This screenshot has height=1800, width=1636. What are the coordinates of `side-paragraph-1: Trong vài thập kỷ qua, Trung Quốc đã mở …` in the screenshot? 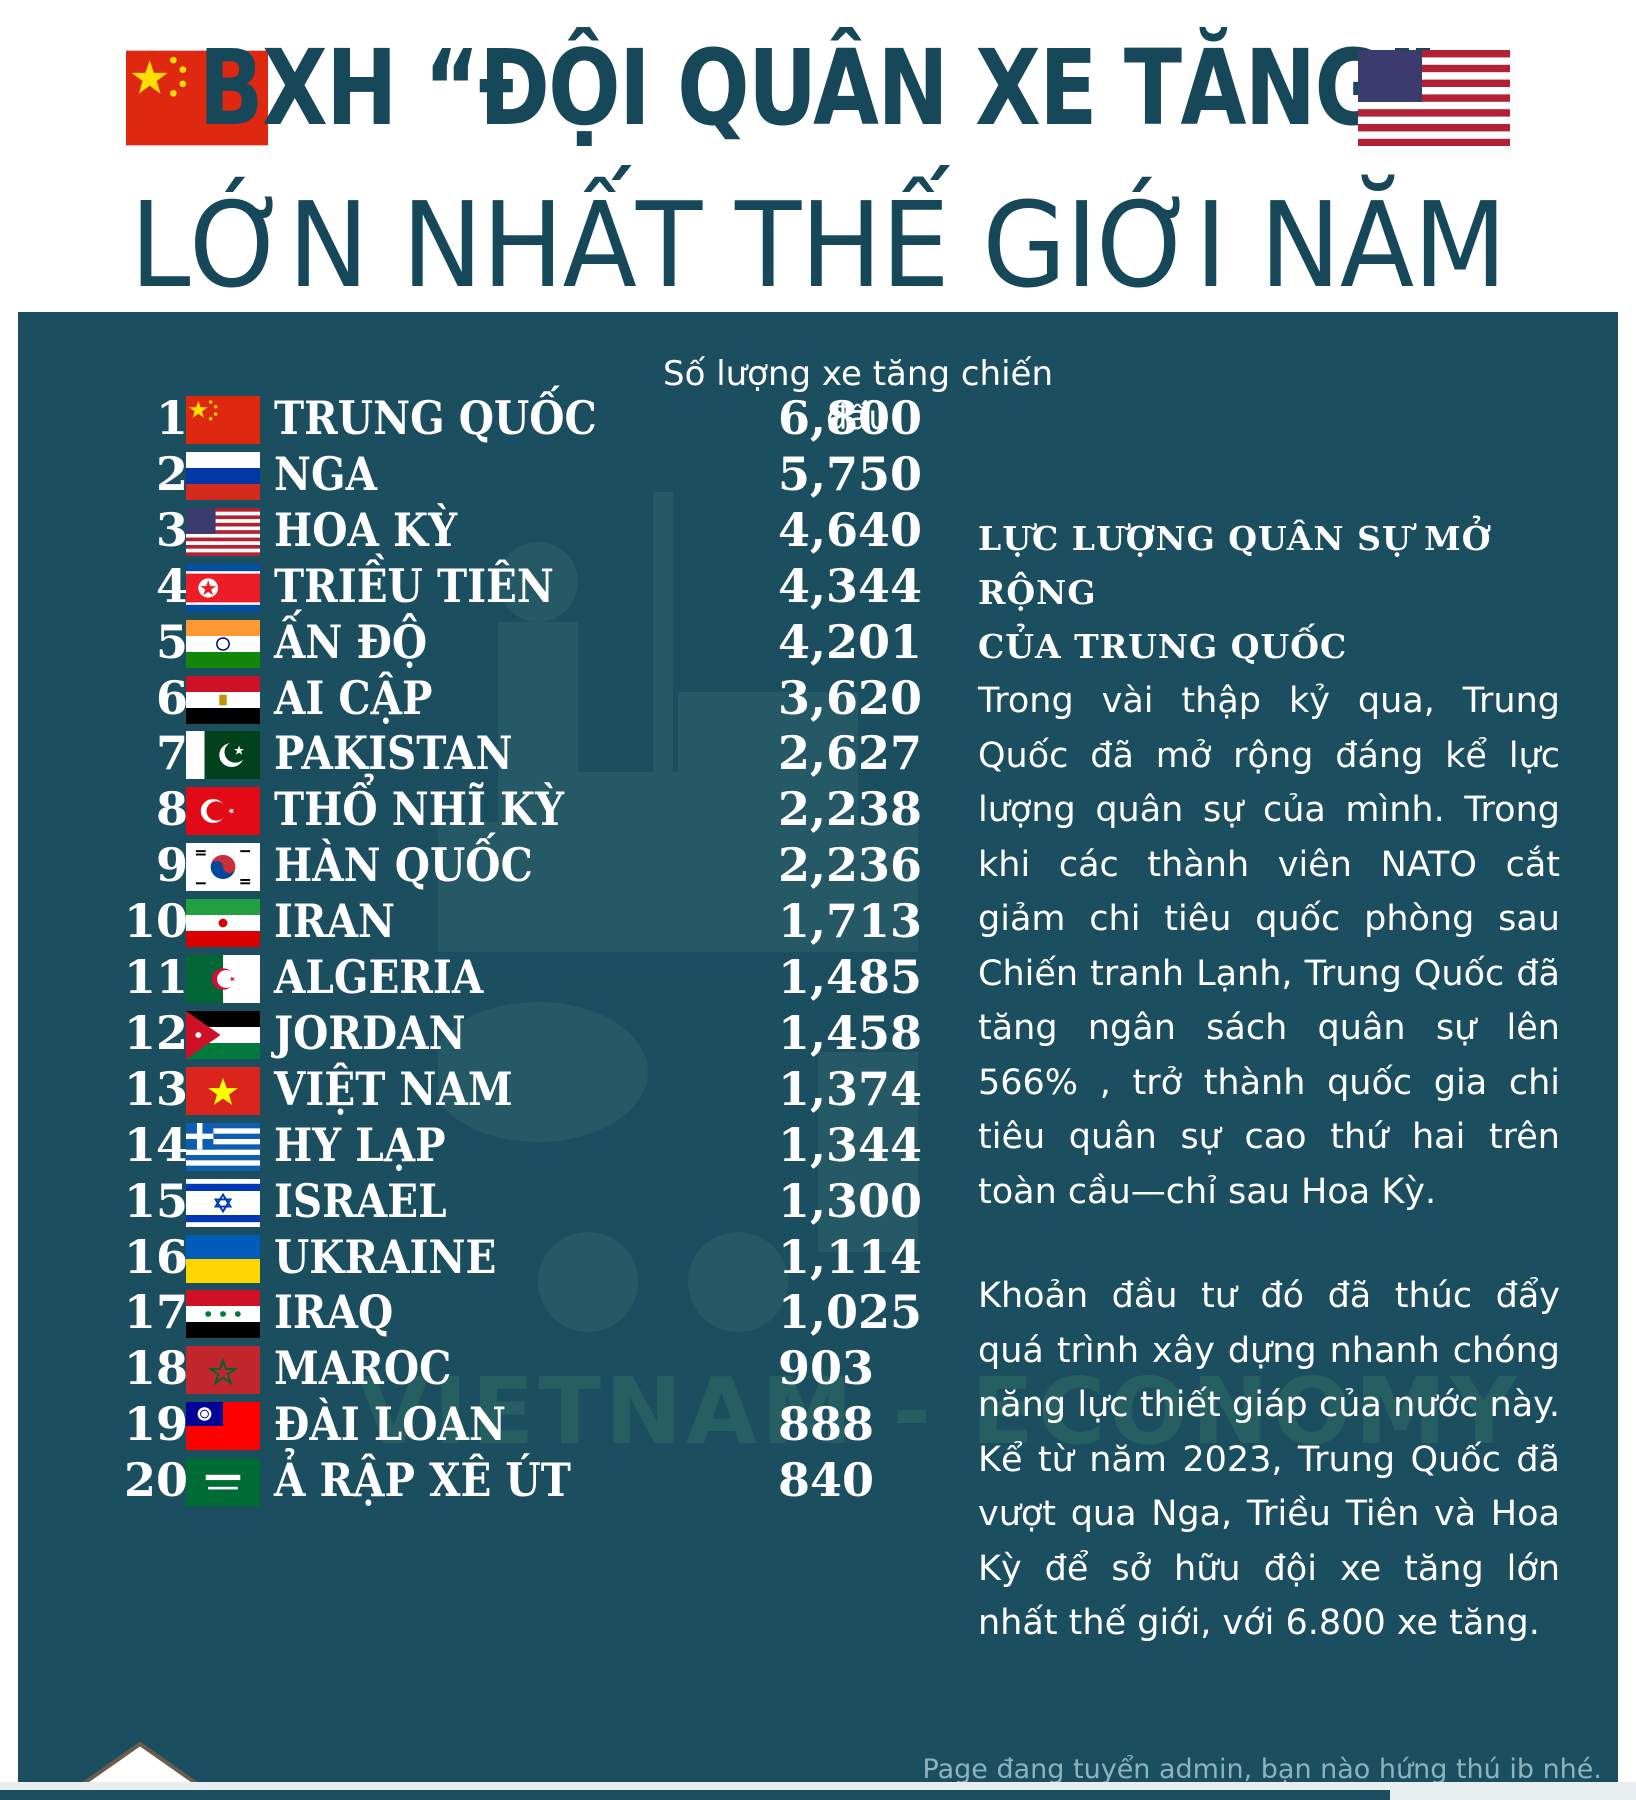 It's located at (1269, 946).